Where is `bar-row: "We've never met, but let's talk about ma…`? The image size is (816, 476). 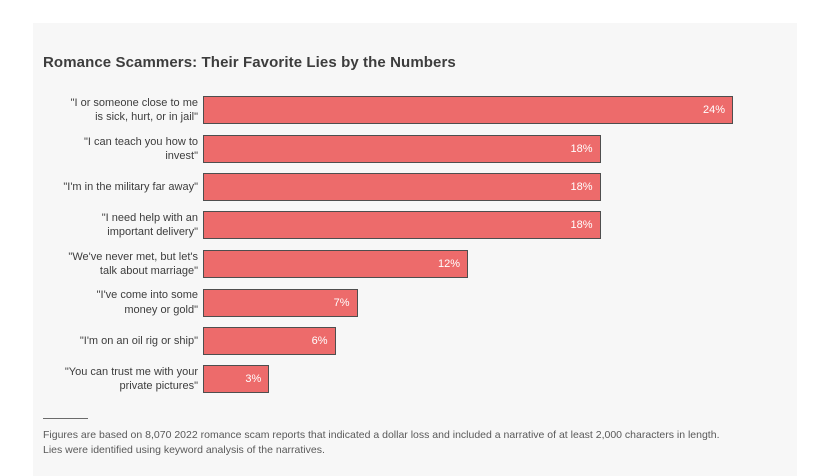 bar-row: "We've never met, but let's talk about ma… is located at coordinates (415, 264).